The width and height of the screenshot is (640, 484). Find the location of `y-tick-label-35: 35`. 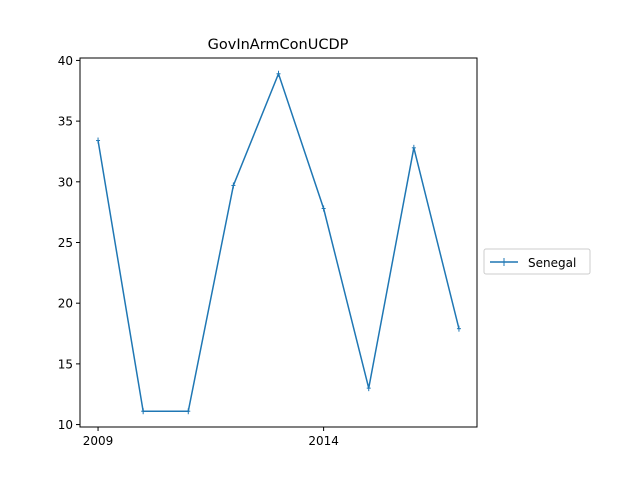

y-tick-label-35: 35 is located at coordinates (65, 122).